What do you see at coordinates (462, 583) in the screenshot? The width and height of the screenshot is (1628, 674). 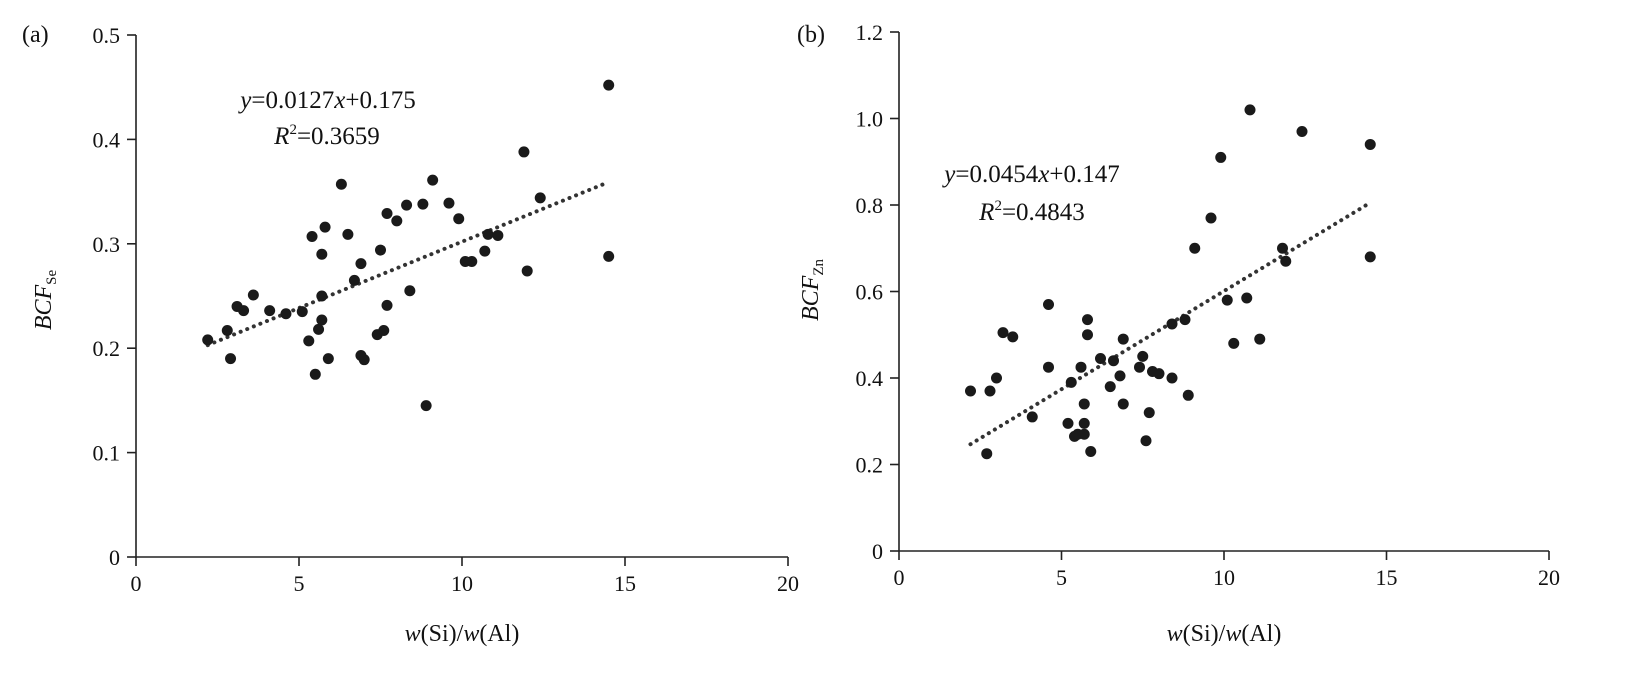 I see `panel-a-x-tick-label: 10` at bounding box center [462, 583].